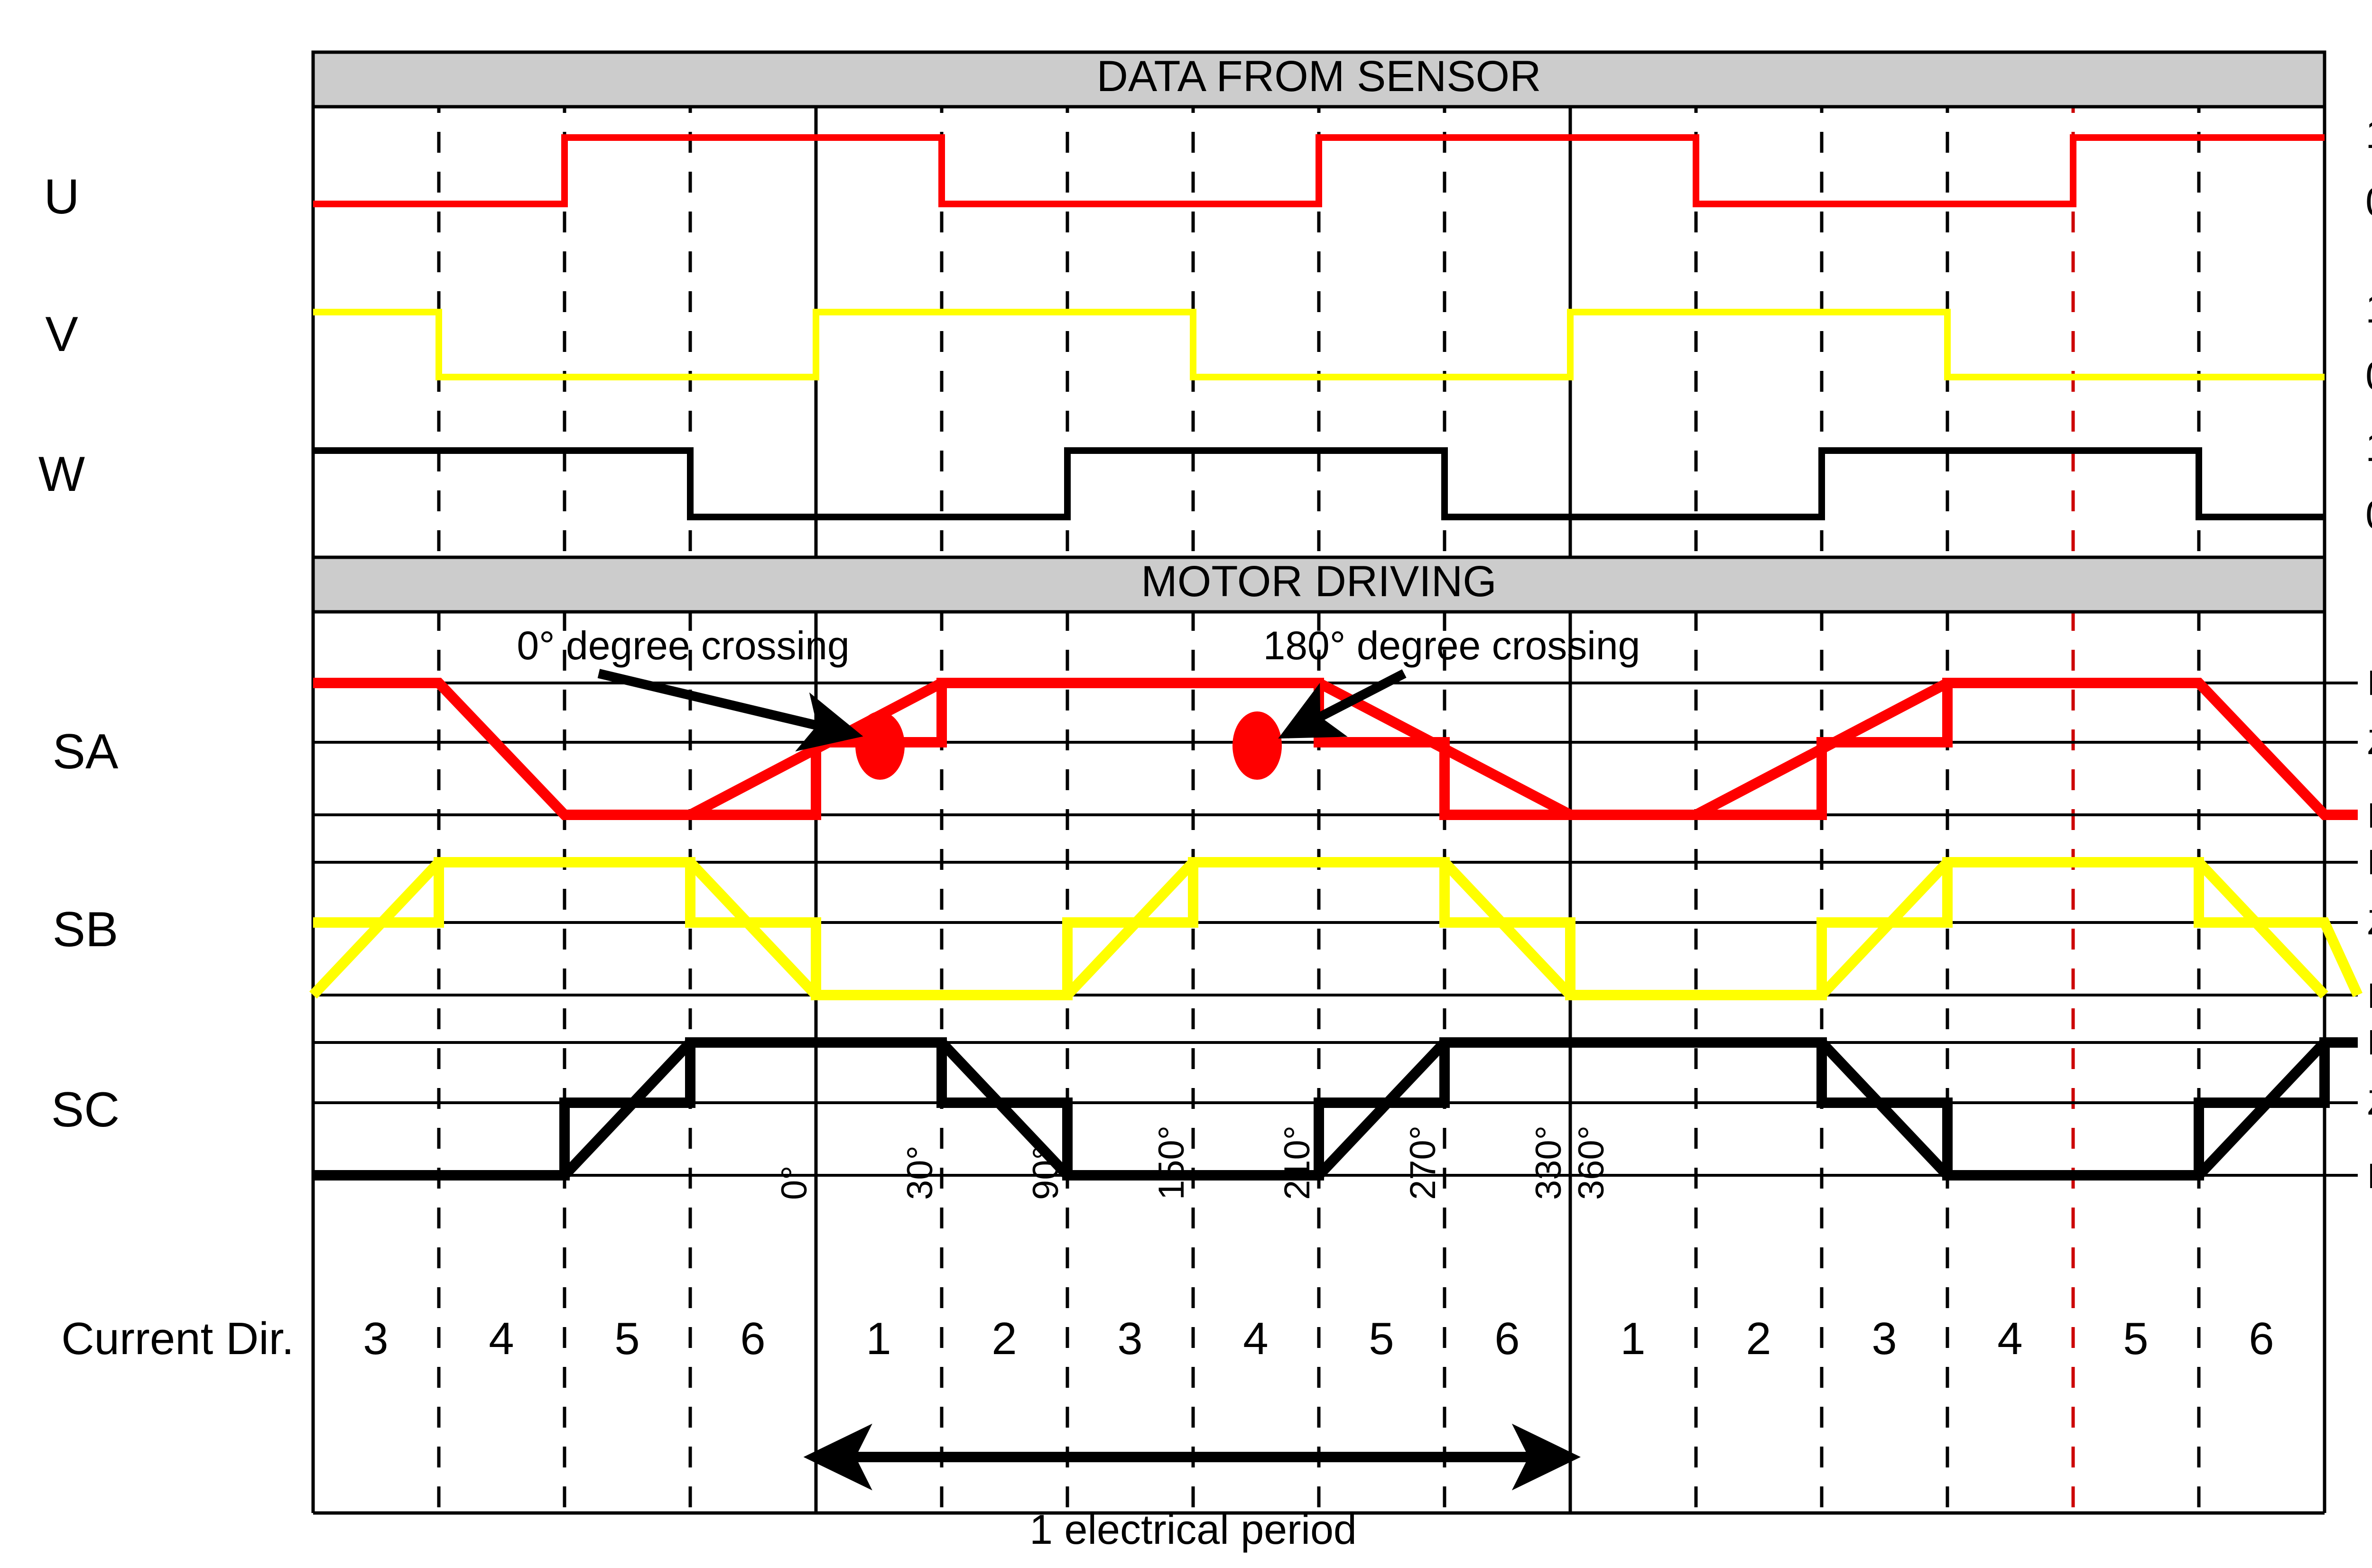  What do you see at coordinates (1758, 1339) in the screenshot?
I see `sector-cell-11: 2` at bounding box center [1758, 1339].